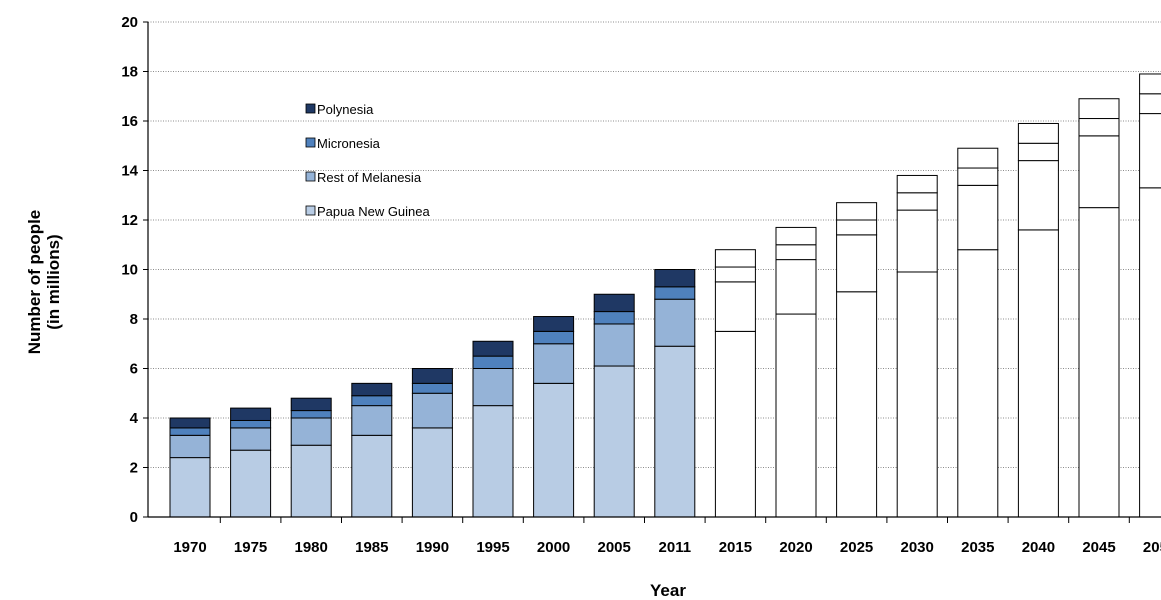 The height and width of the screenshot is (600, 1161). What do you see at coordinates (856, 547) in the screenshot?
I see `x-tick-label: 2025` at bounding box center [856, 547].